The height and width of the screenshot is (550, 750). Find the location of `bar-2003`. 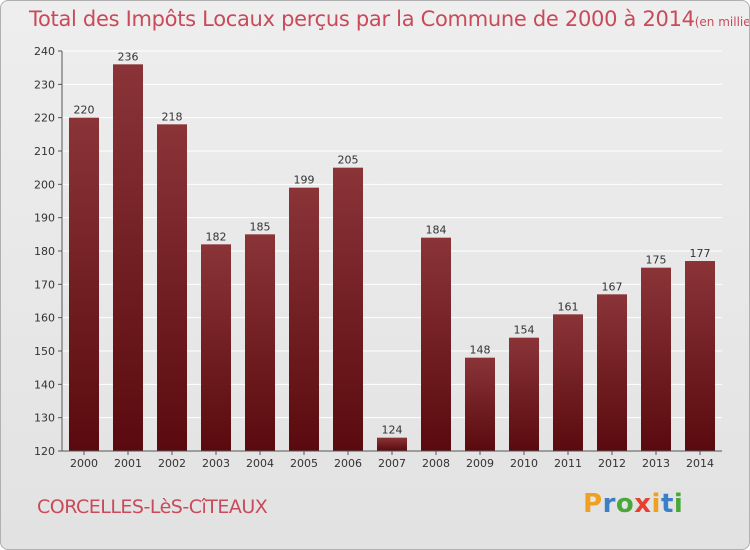

bar-2003 is located at coordinates (216, 347).